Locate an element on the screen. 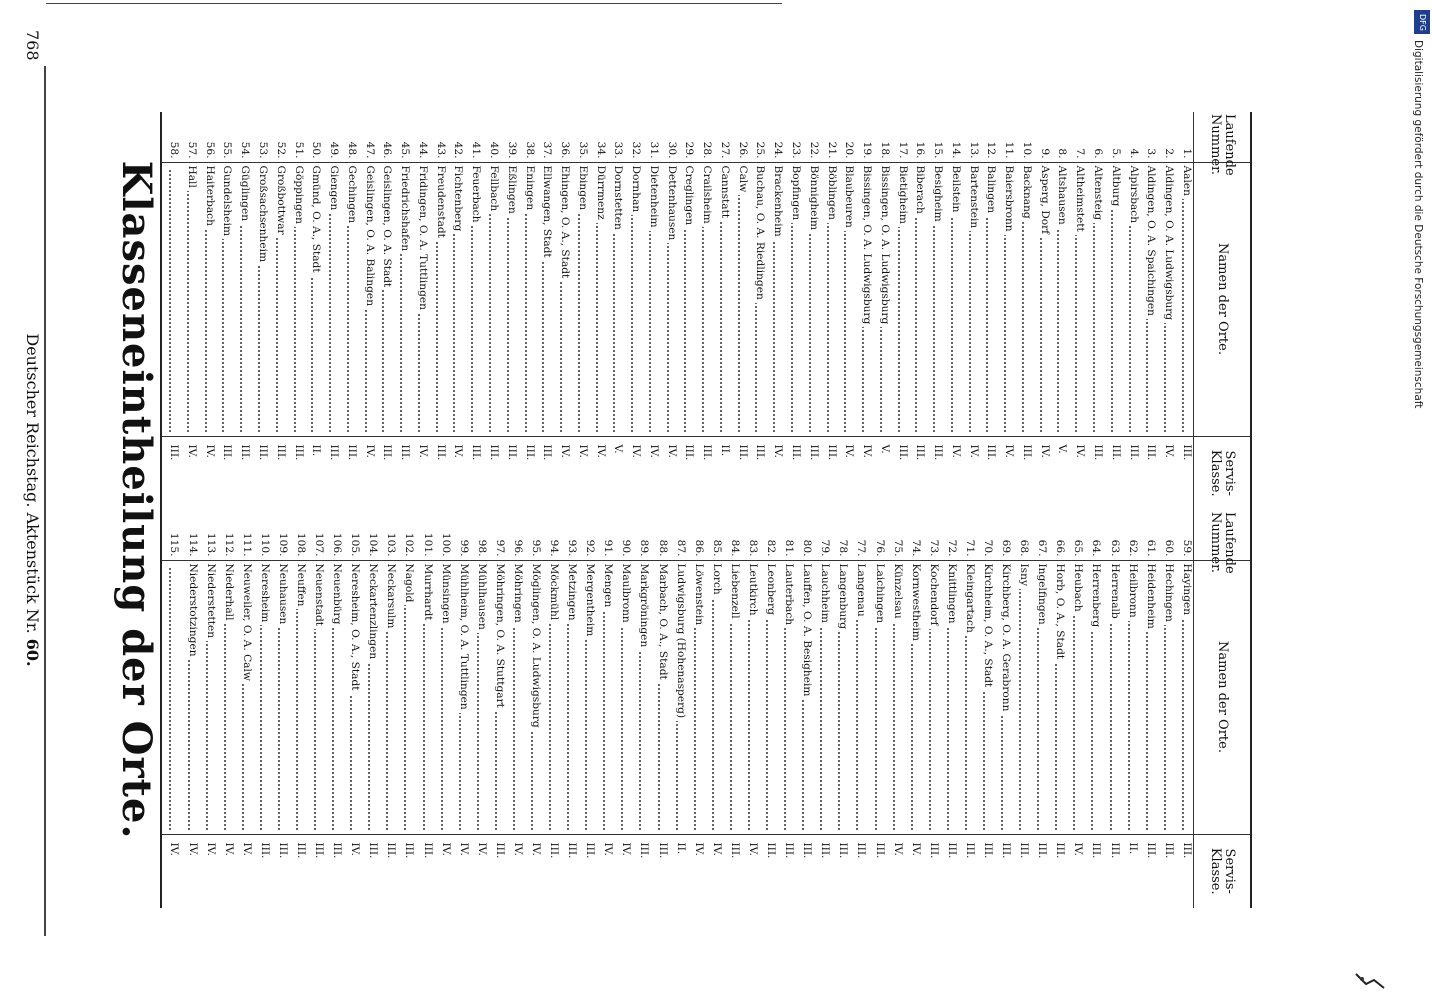 The image size is (1432, 1000). place-name: Metzingen is located at coordinates (569, 697).